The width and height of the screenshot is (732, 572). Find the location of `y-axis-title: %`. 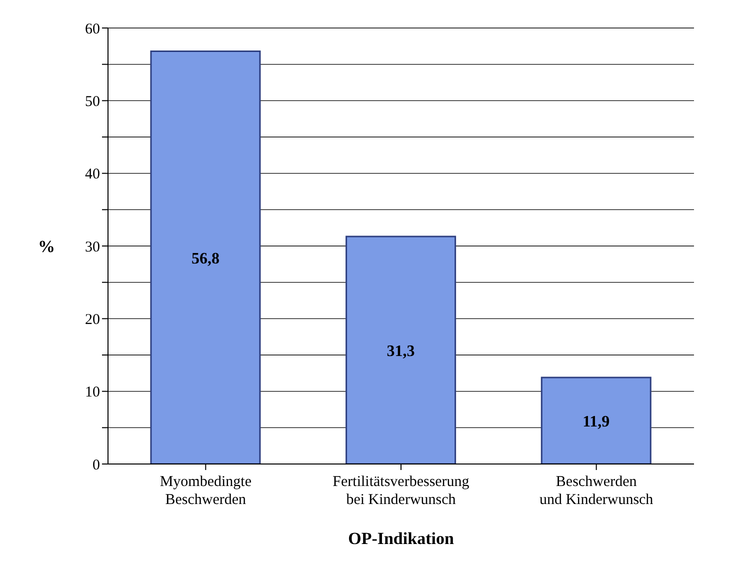

y-axis-title: % is located at coordinates (46, 246).